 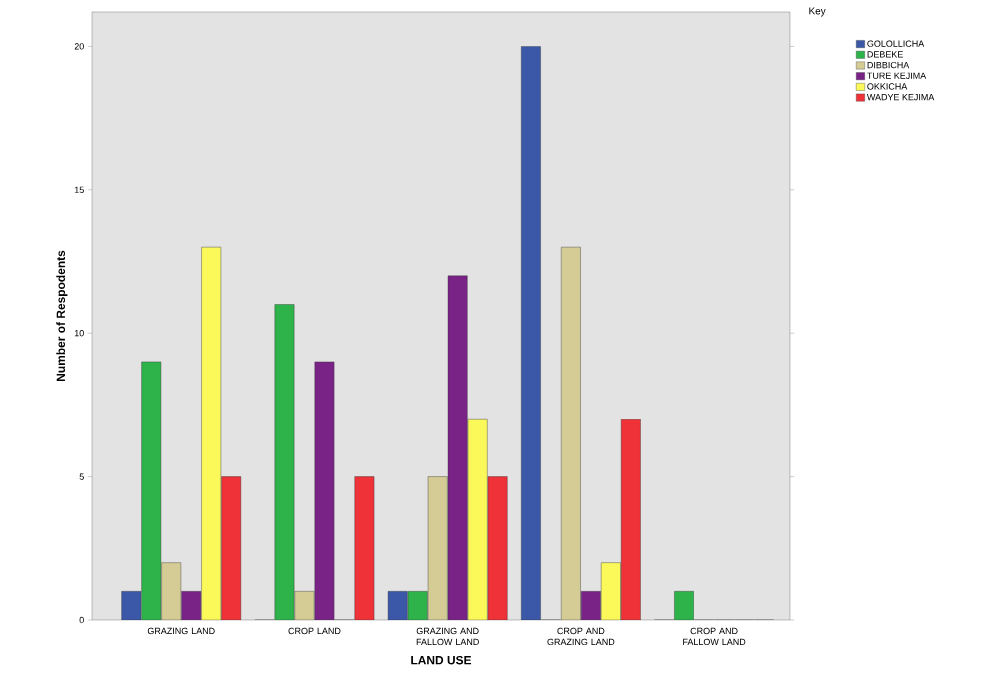 What do you see at coordinates (81, 476) in the screenshot?
I see `y-tick-label: 5` at bounding box center [81, 476].